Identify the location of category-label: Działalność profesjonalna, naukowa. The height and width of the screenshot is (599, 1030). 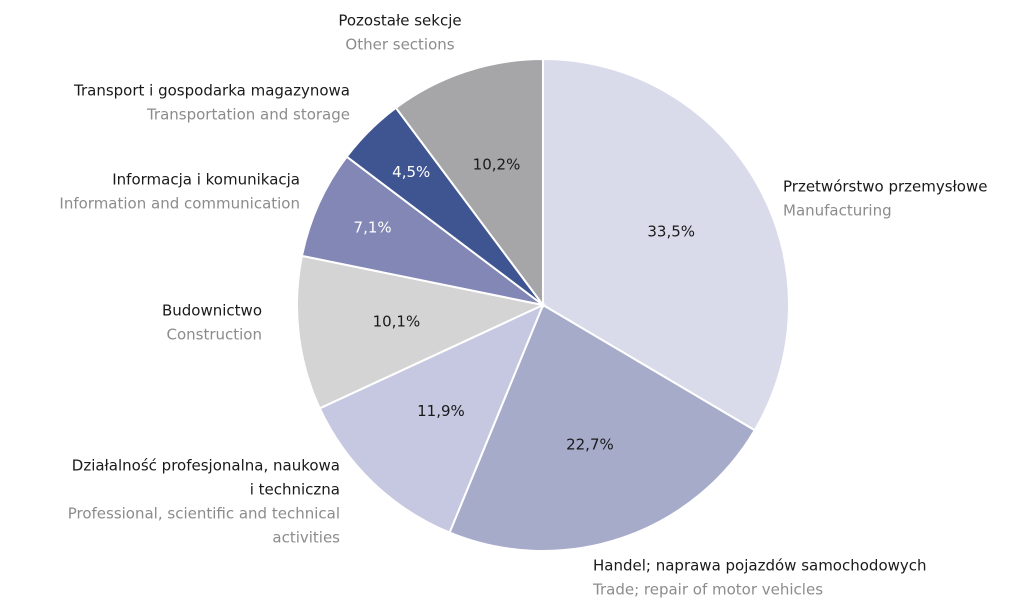
(206, 466).